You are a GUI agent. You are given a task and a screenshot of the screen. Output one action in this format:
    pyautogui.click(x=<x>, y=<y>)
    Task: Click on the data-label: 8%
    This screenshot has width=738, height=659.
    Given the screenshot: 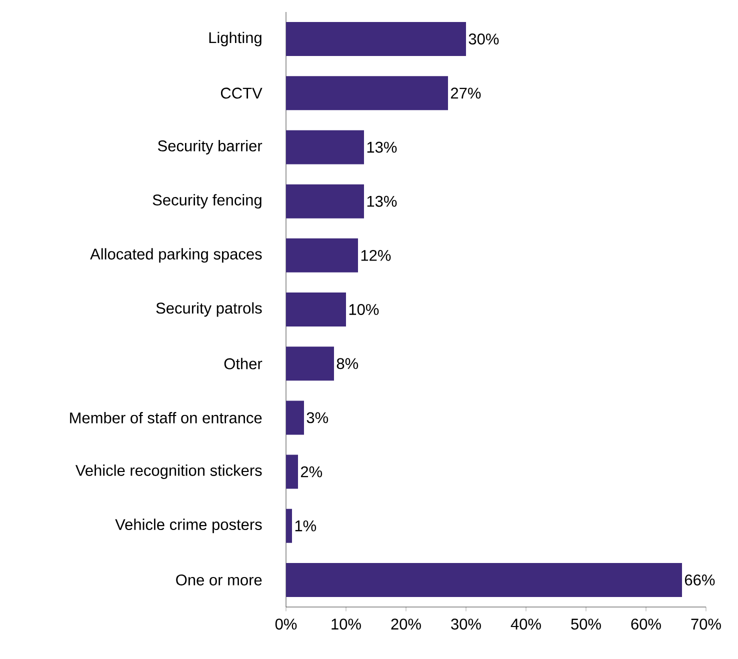 What is the action you would take?
    pyautogui.click(x=347, y=364)
    